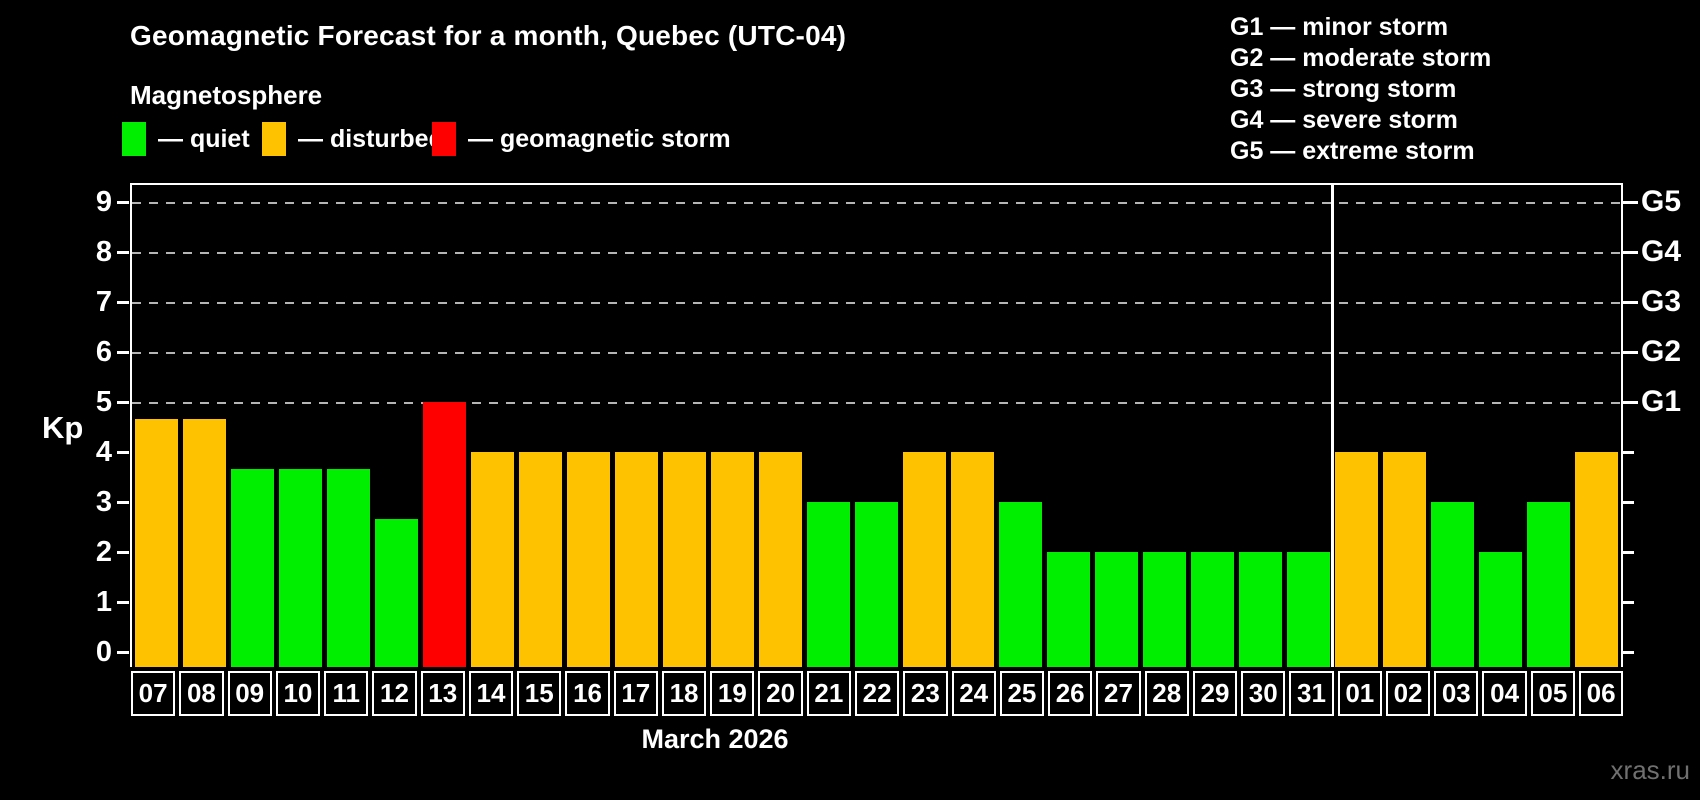 Image resolution: width=1700 pixels, height=800 pixels. What do you see at coordinates (876, 353) in the screenshot?
I see `gridline-kp6` at bounding box center [876, 353].